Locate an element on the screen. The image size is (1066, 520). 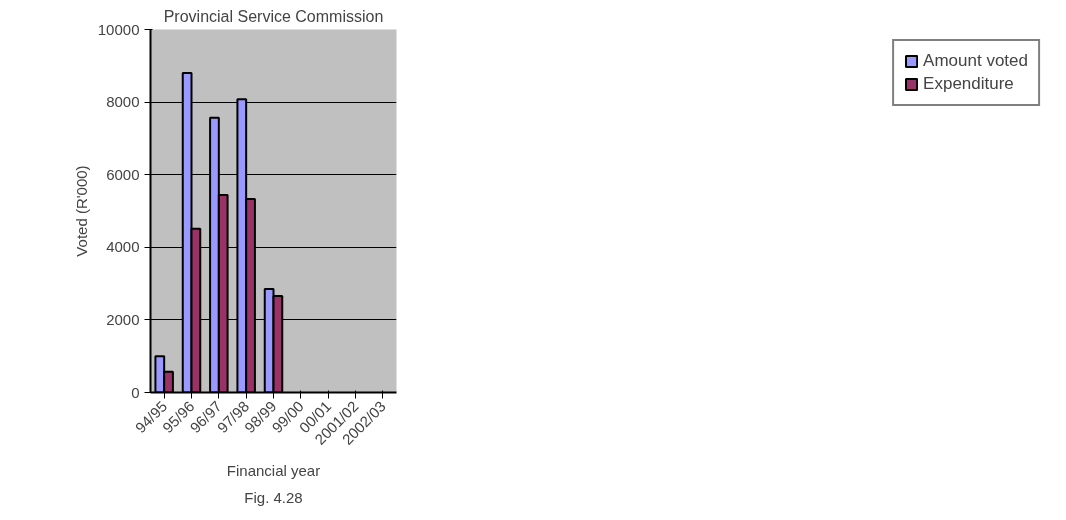
y-axis-title: Voted (R'000) is located at coordinates (81, 211).